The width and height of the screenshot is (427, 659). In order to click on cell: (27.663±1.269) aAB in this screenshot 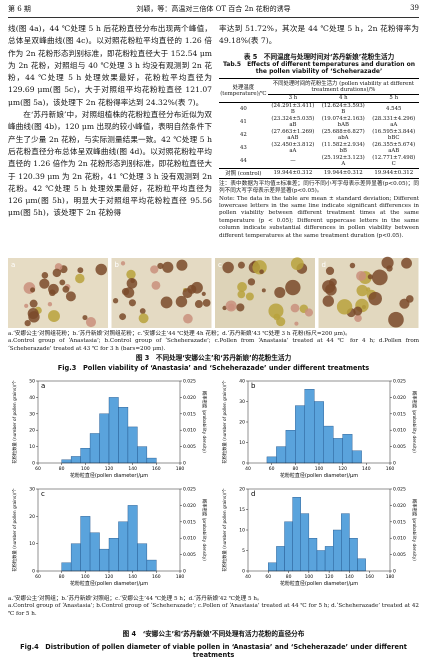, I will do `click(293, 135)`.